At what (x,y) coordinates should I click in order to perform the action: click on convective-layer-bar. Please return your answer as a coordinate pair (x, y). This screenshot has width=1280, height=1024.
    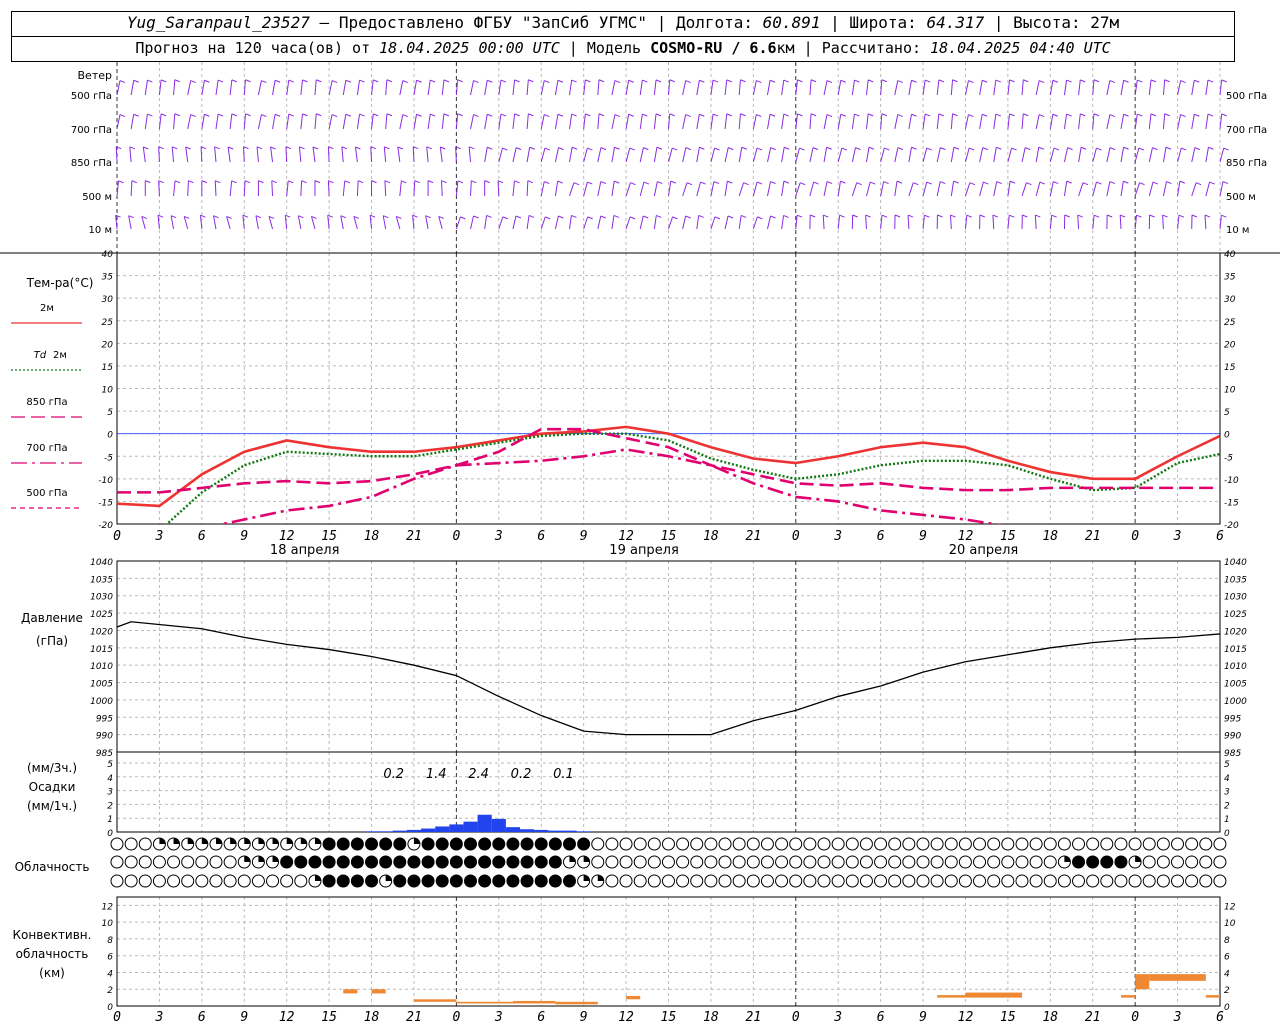
    Looking at the image, I should click on (534, 1002).